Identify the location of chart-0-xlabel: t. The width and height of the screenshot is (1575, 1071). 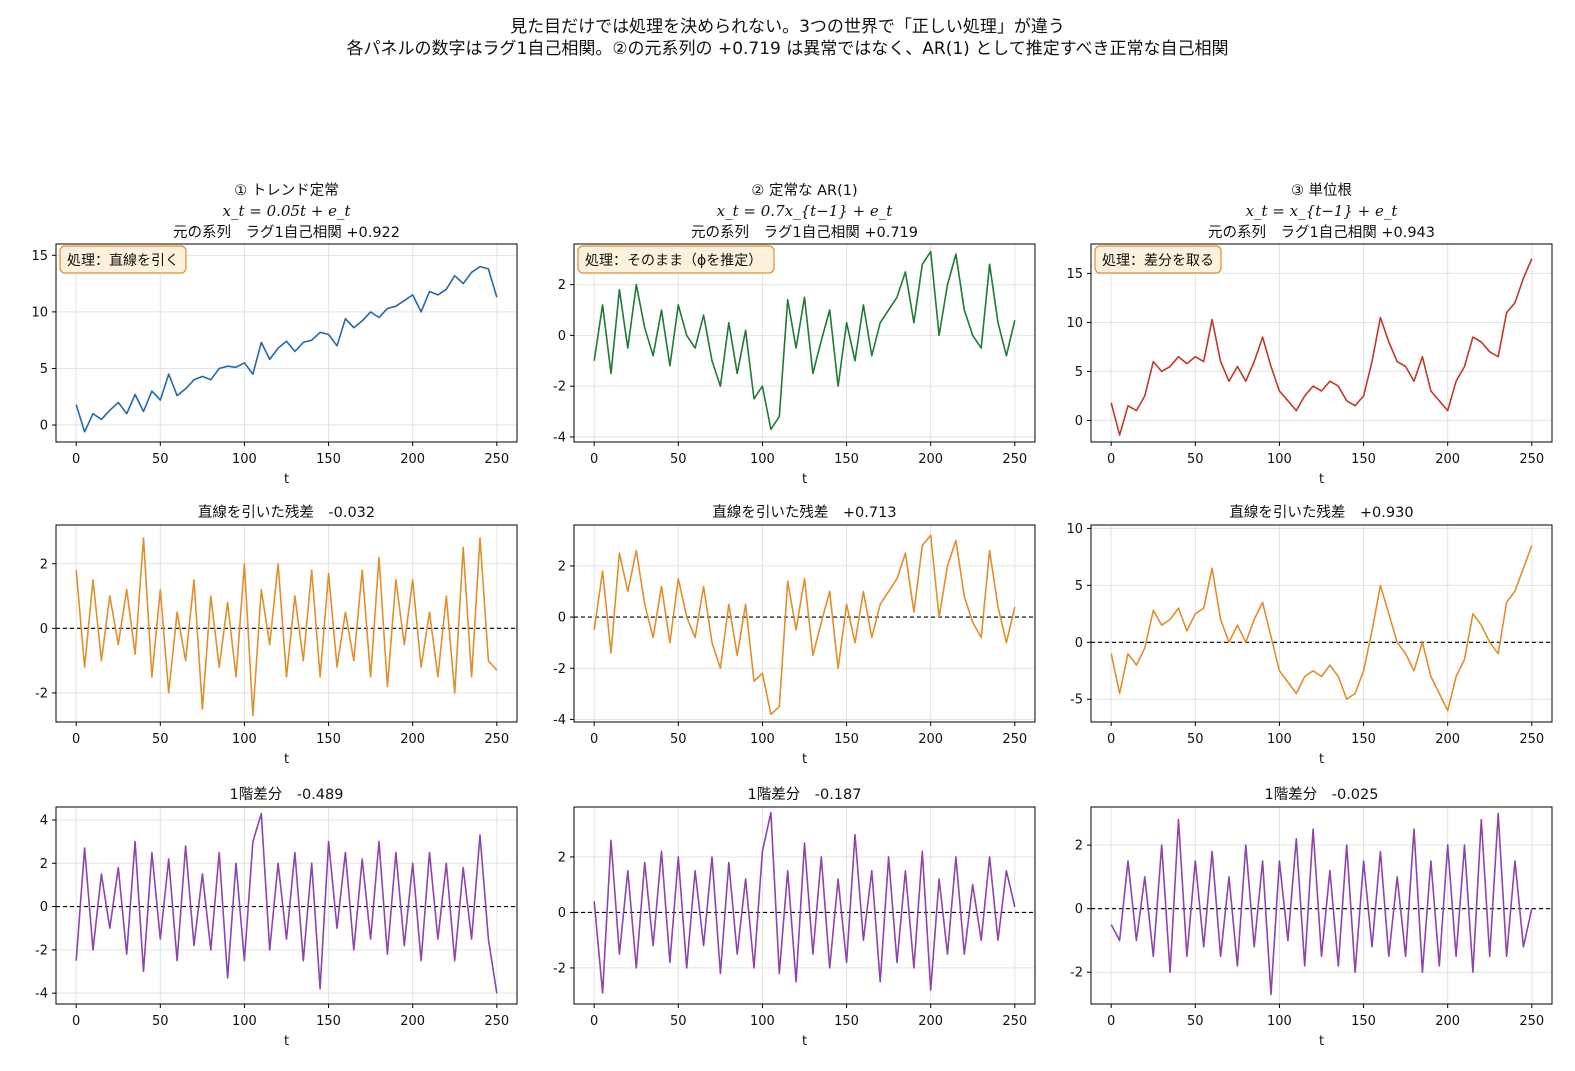
(286, 479).